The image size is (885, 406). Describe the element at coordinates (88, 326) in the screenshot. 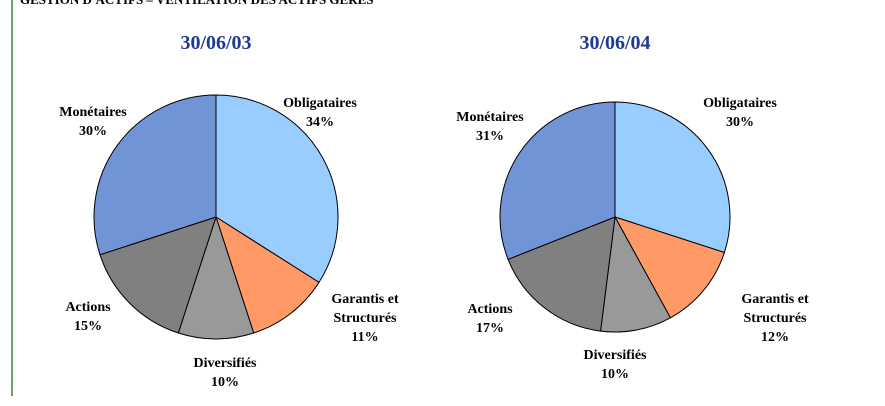

I see `value-label: 15%` at that location.